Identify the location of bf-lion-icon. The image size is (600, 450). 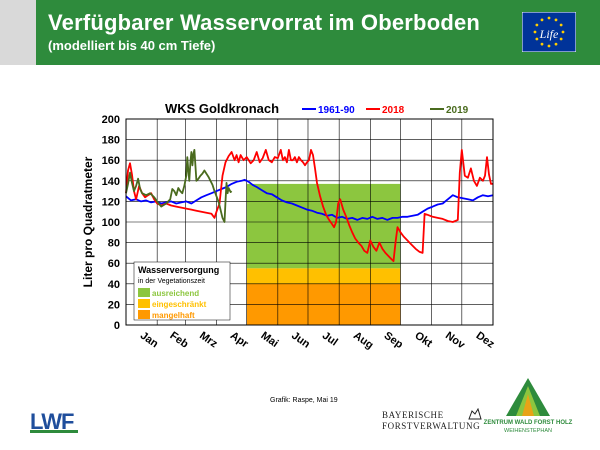
(475, 414).